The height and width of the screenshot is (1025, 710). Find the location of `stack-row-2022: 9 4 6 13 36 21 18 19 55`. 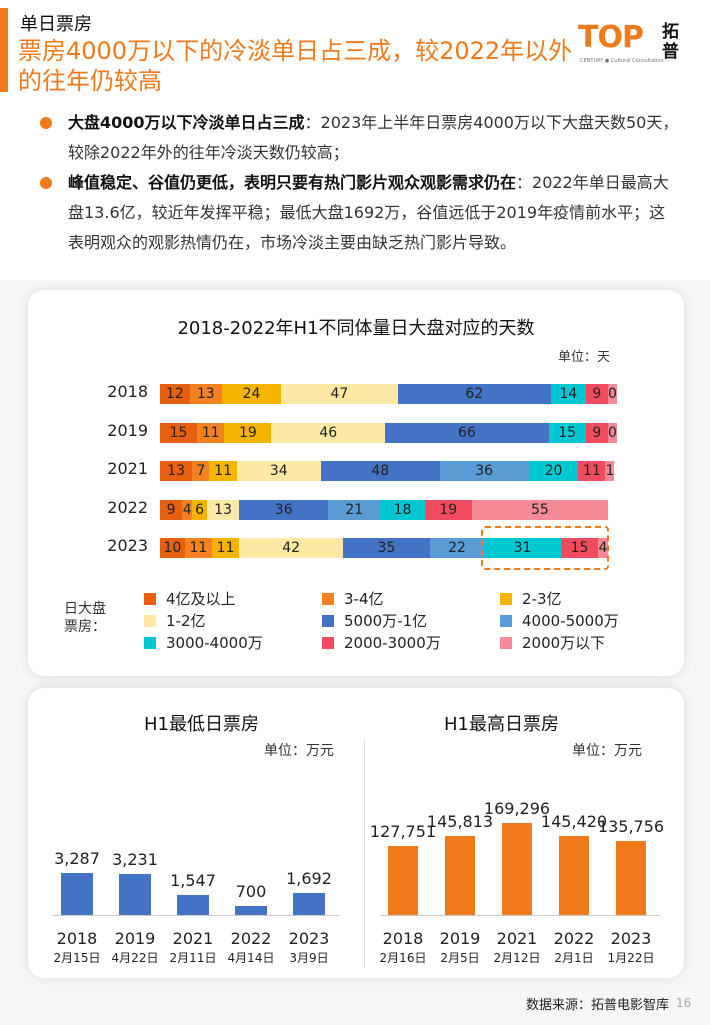

stack-row-2022: 9 4 6 13 36 21 18 19 55 is located at coordinates (384, 510).